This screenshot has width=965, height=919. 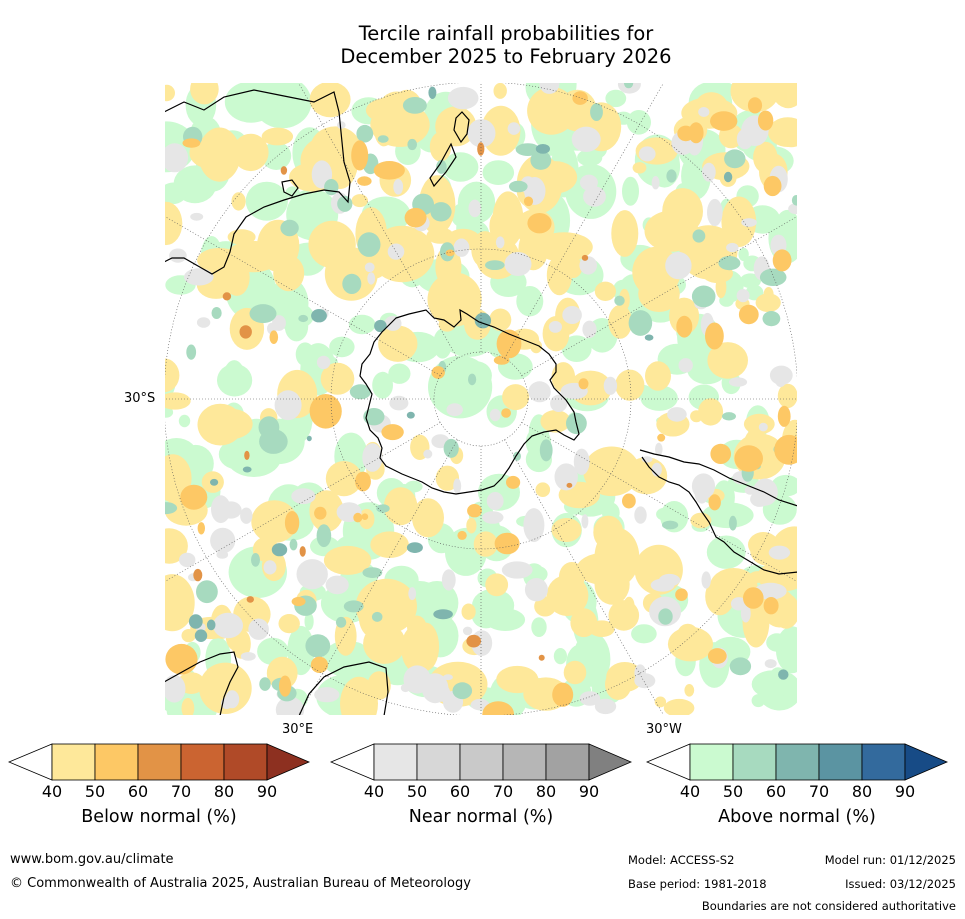 I want to click on tick-label: 60, so click(x=138, y=791).